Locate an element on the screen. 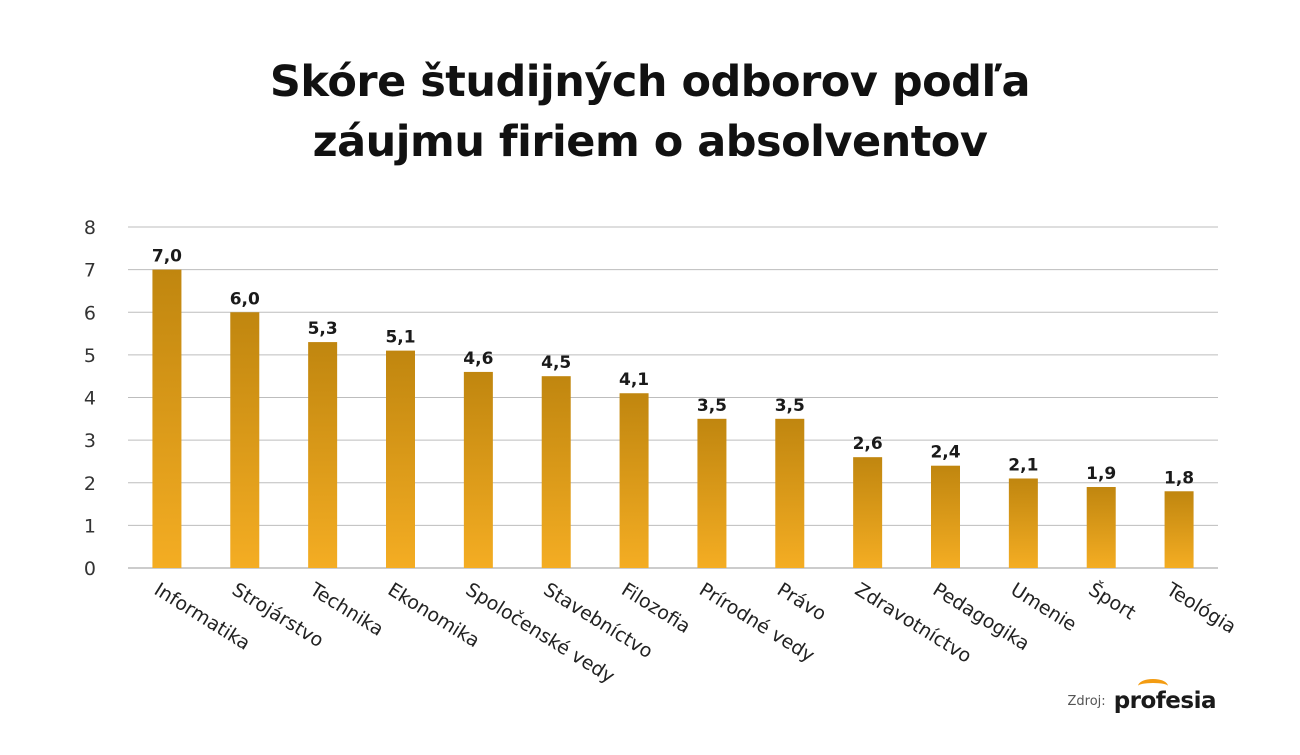  y-tick-label: 2 is located at coordinates (90, 484).